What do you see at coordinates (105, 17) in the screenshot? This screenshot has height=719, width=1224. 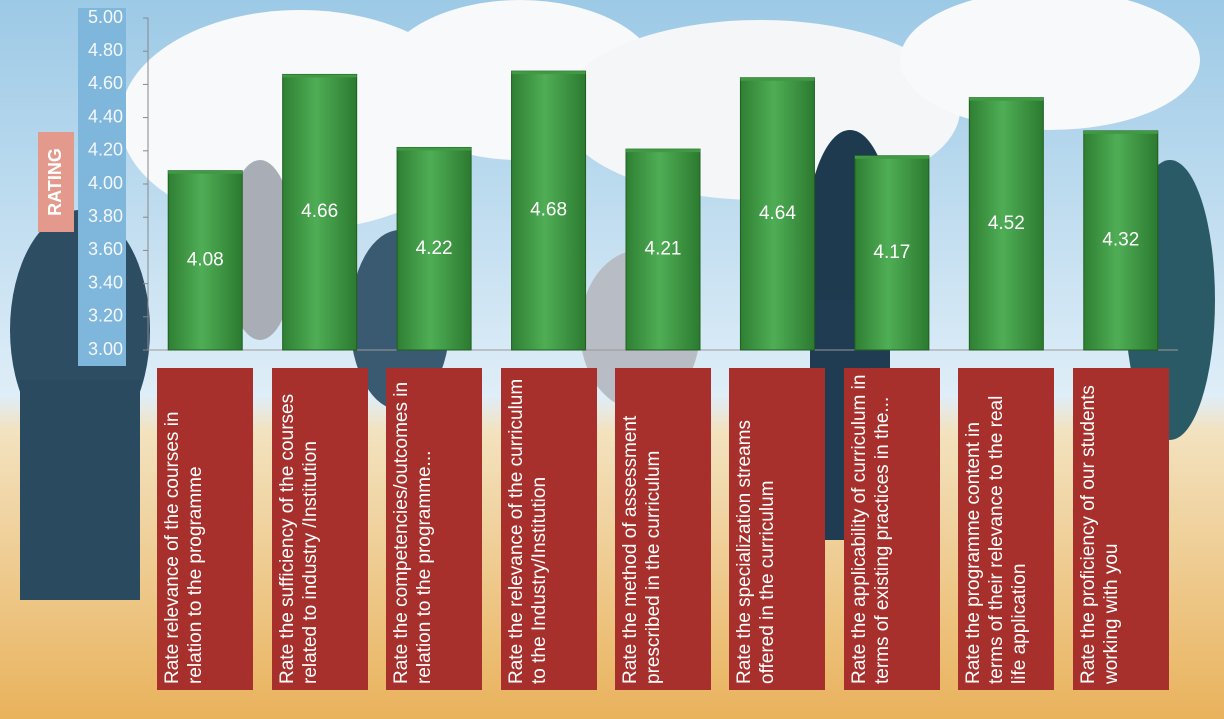 I see `y-tick-label: 5.00` at bounding box center [105, 17].